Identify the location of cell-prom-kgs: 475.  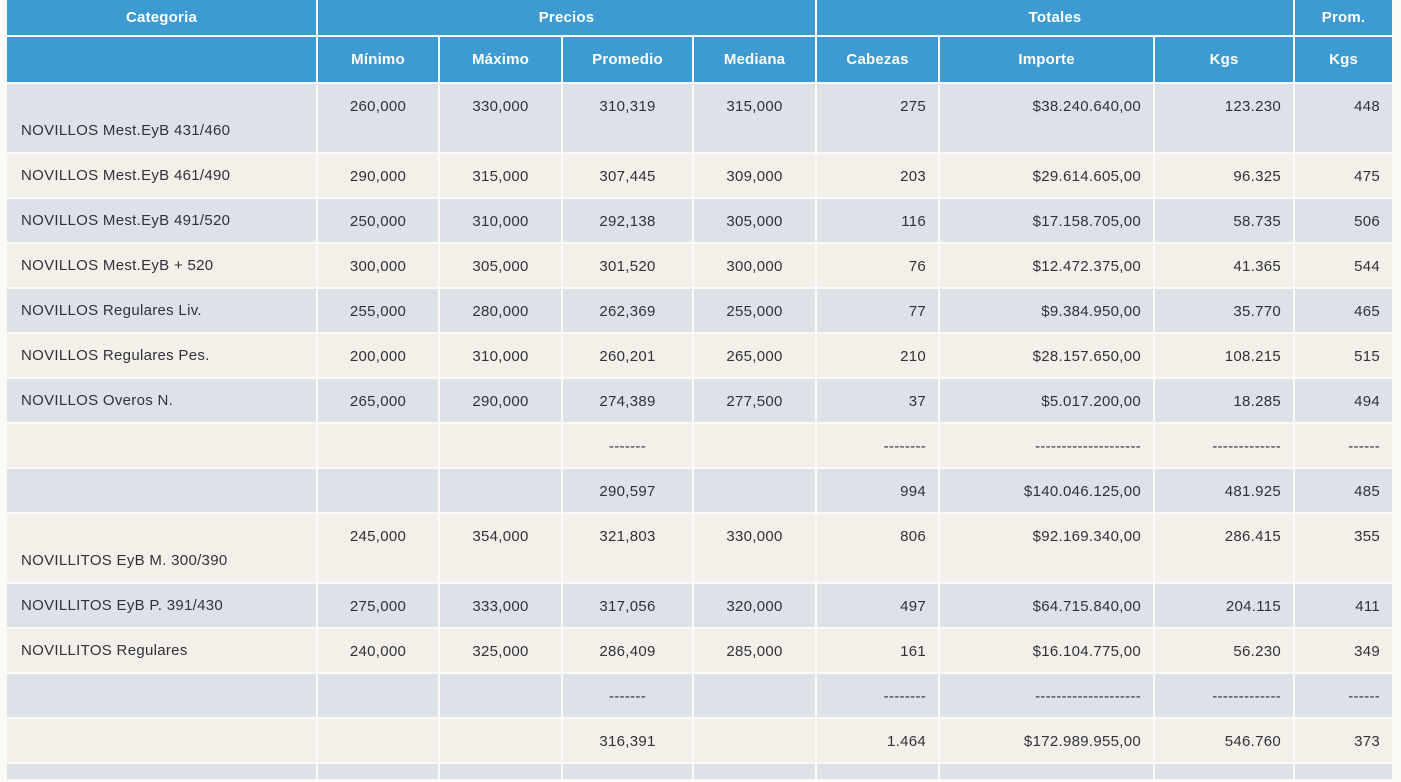
(1345, 176).